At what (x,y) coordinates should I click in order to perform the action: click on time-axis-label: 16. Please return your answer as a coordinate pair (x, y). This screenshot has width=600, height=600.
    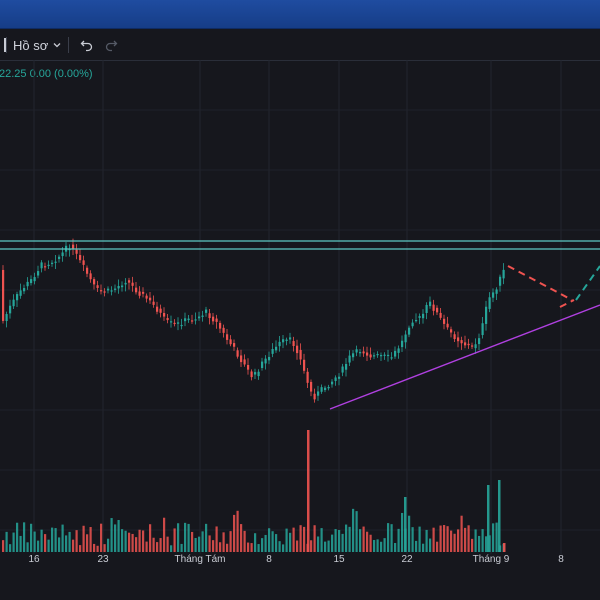
    Looking at the image, I should click on (34, 559).